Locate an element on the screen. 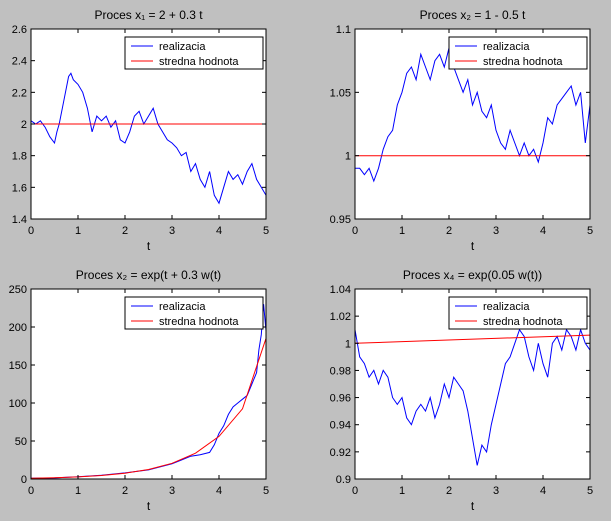 The width and height of the screenshot is (611, 521). y-tick-label: 0.94 is located at coordinates (340, 426).